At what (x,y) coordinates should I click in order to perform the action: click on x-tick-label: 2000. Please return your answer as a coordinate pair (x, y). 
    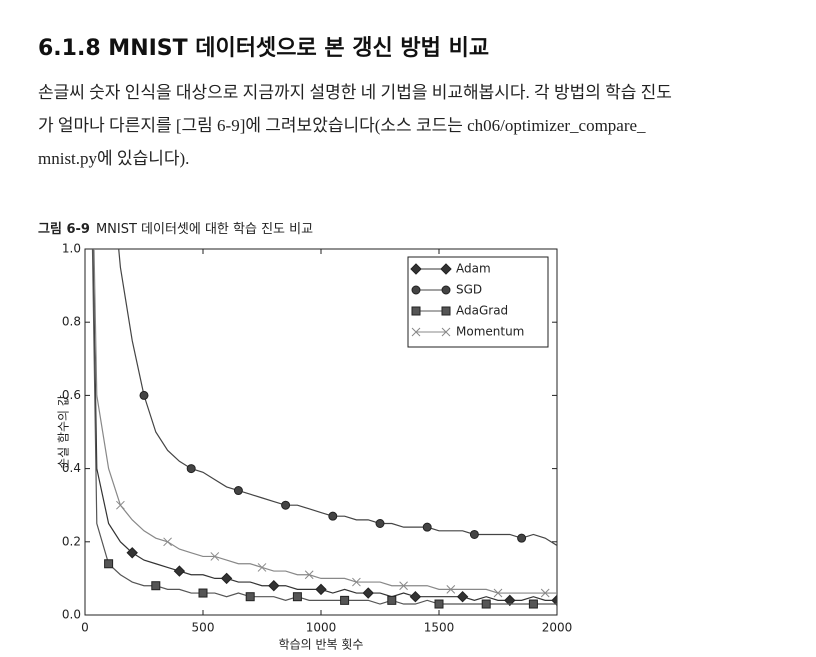
    Looking at the image, I should click on (557, 628).